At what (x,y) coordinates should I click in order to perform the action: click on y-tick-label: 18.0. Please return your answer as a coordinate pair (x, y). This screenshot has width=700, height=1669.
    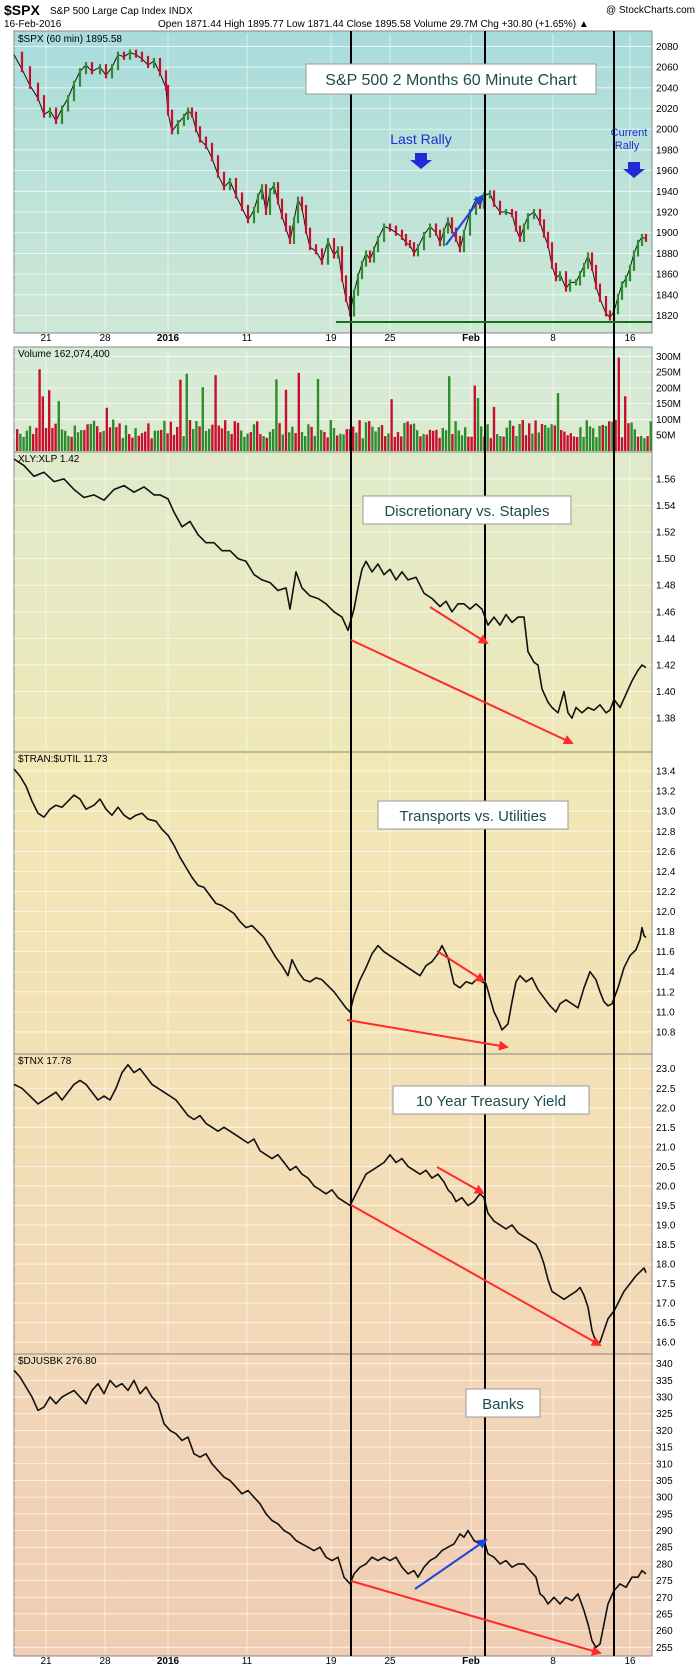
    Looking at the image, I should click on (666, 1265).